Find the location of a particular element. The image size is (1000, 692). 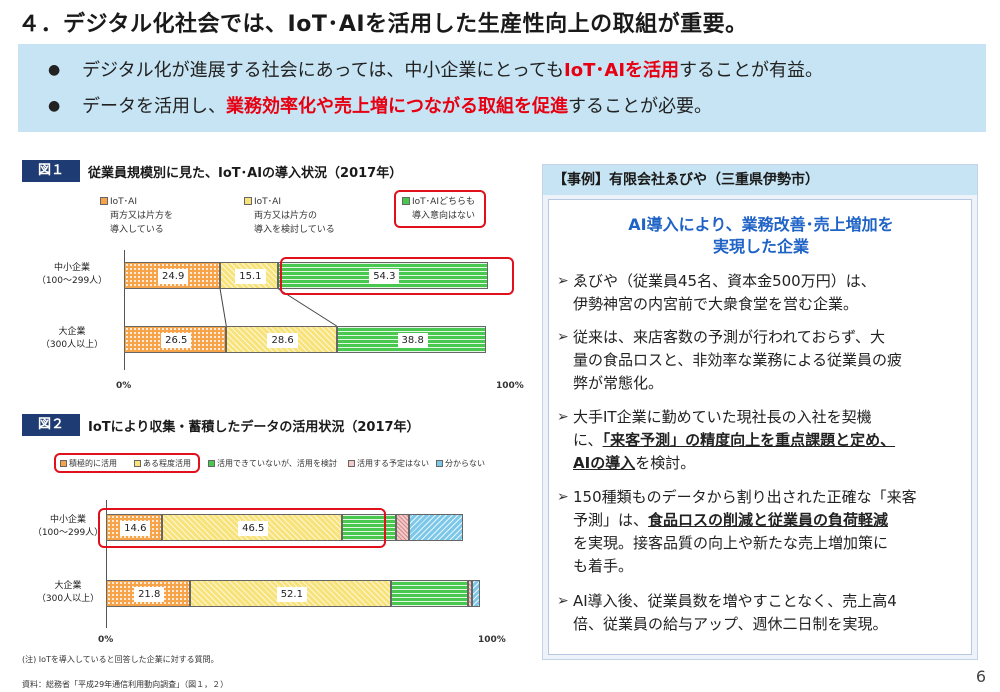

fig2-legend-considering: 活用できていないが、活用を検討 is located at coordinates (272, 463).